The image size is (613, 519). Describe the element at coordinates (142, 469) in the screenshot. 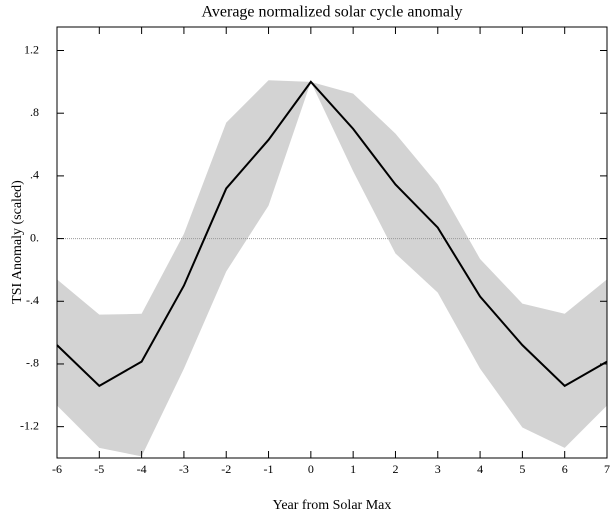

I see `x-tick-label: -4` at that location.